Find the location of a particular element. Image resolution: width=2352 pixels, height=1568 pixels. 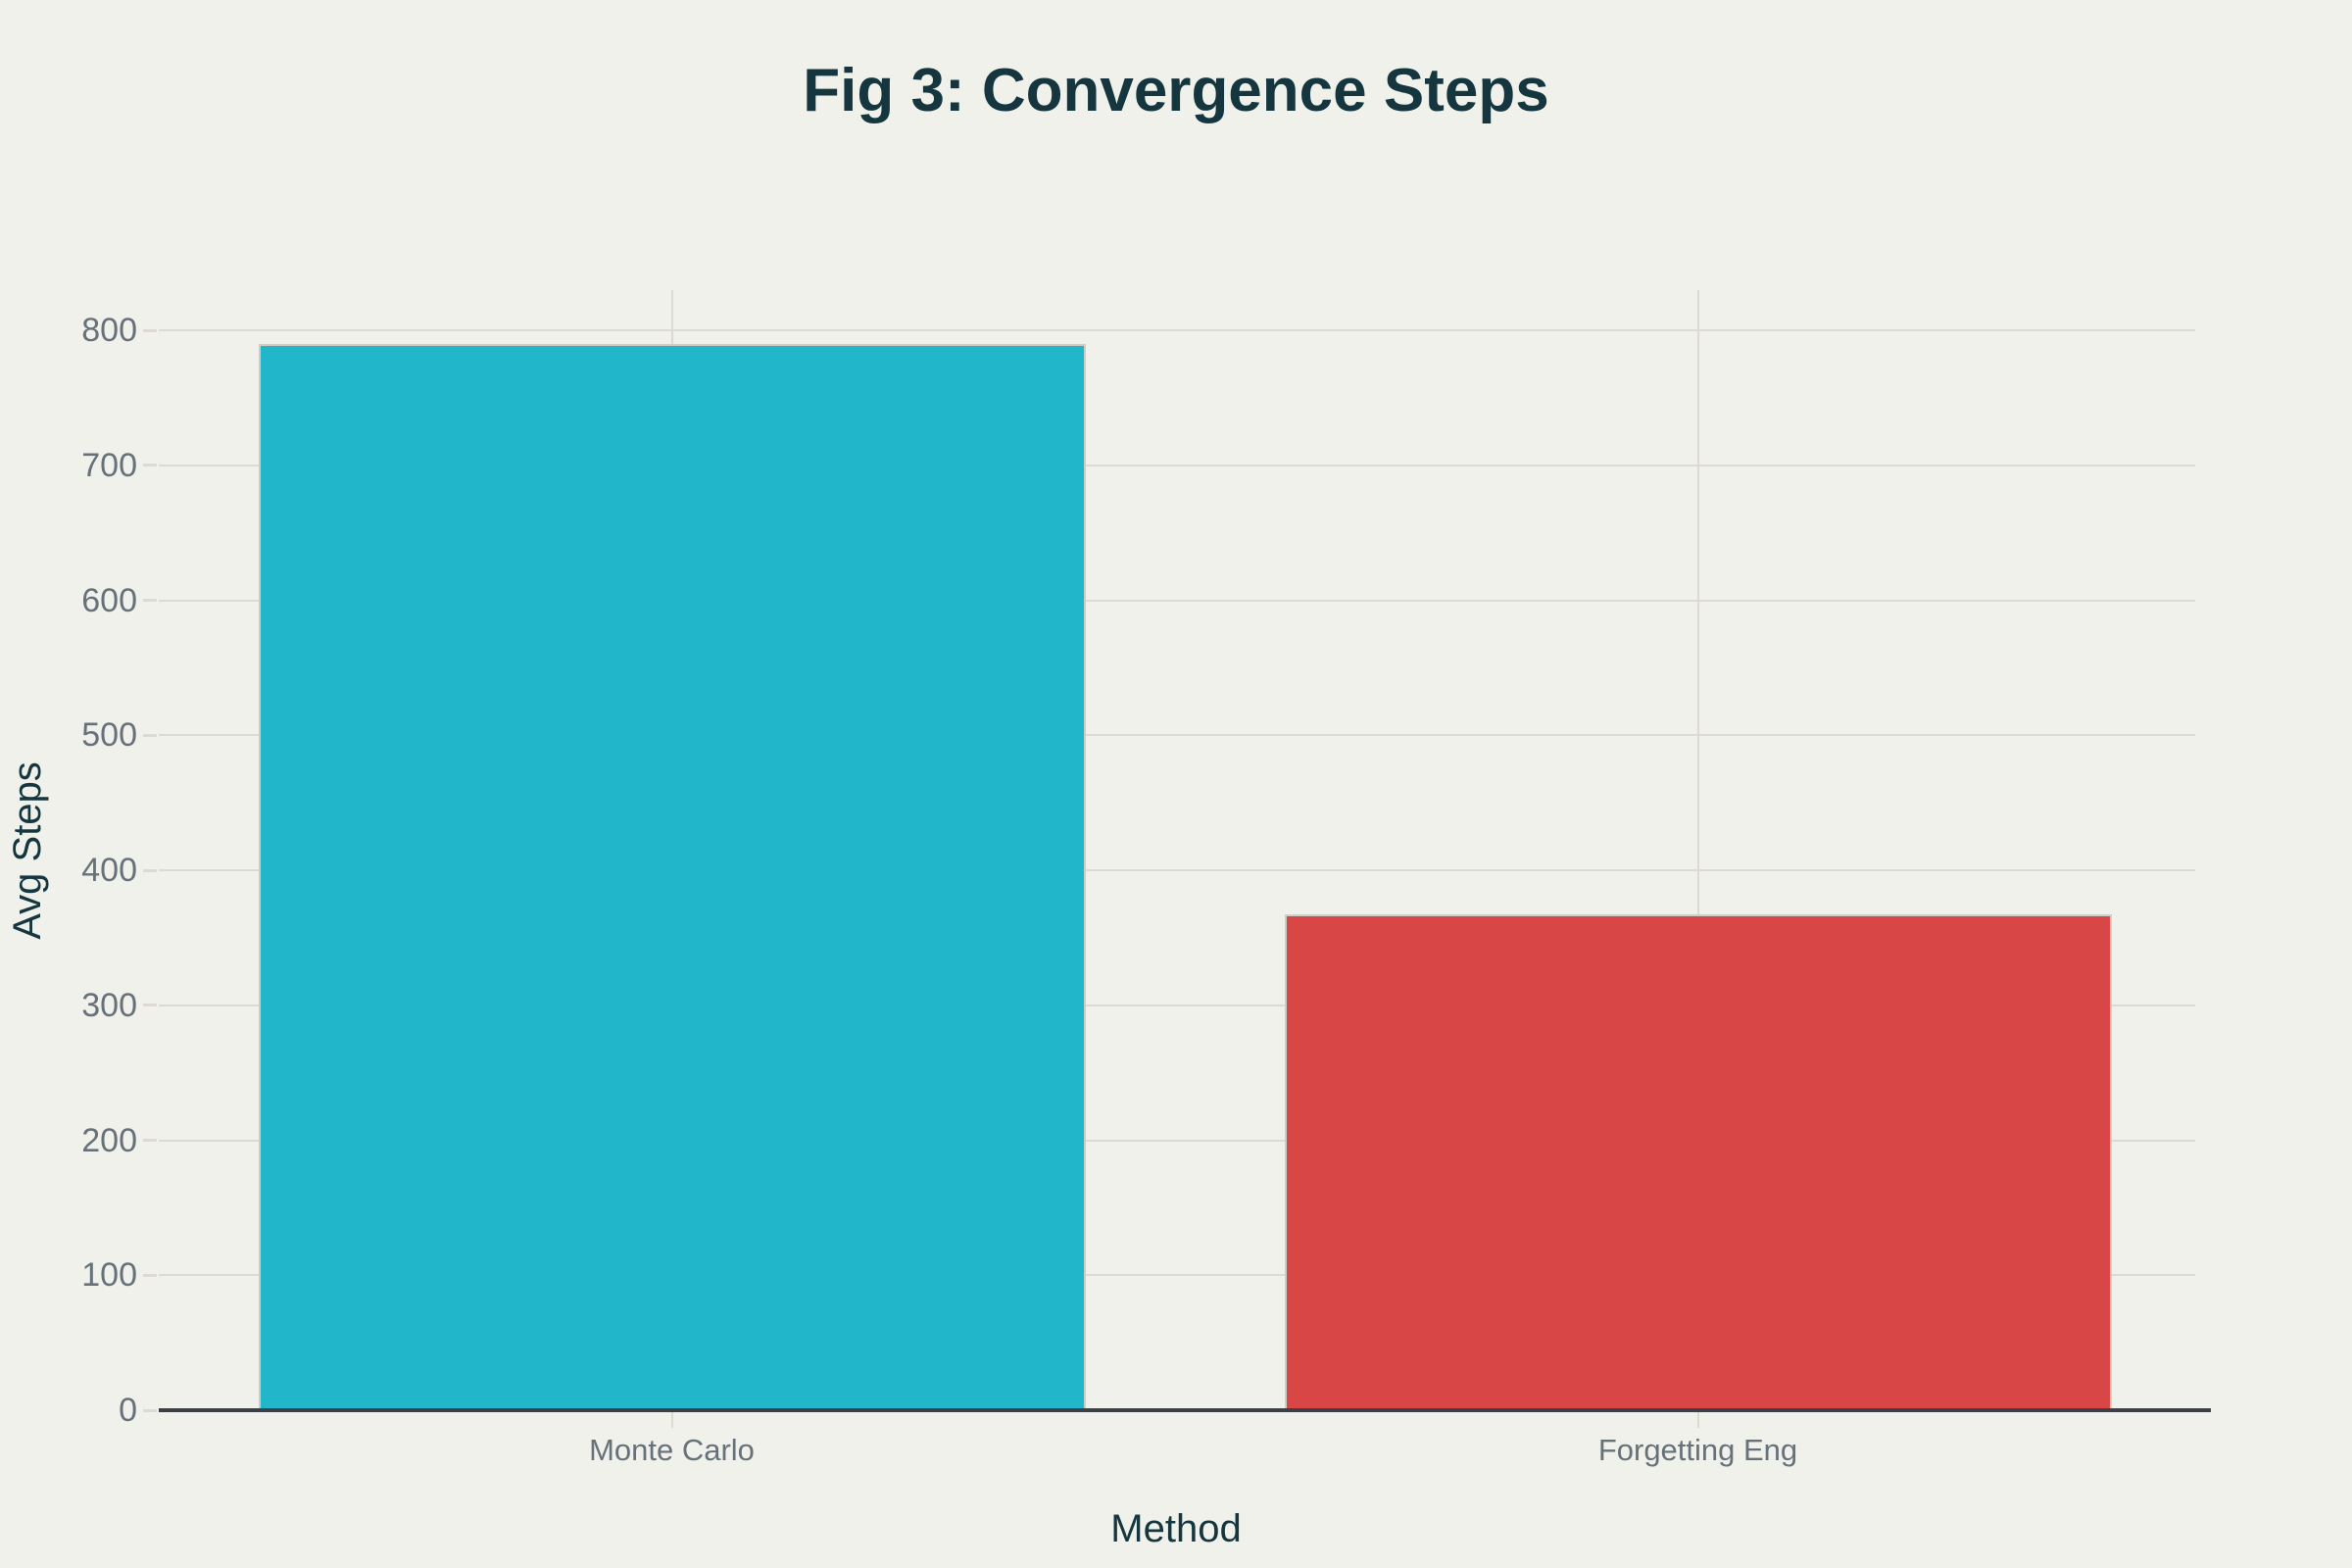

y-tick-label-300: 300 is located at coordinates (109, 1005).